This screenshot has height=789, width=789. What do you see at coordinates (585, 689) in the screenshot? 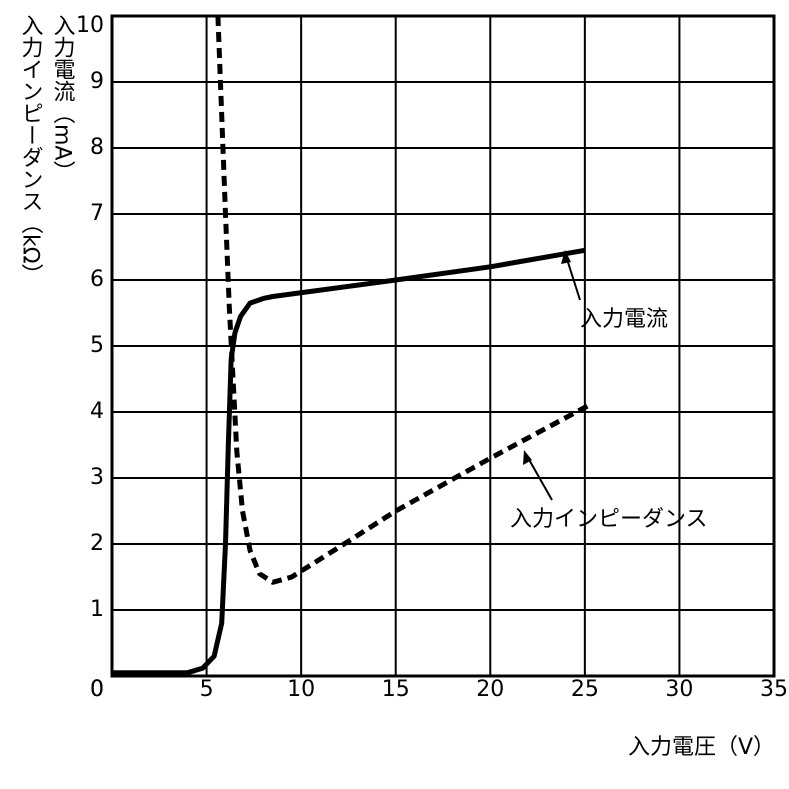
I see `x-tick-label: 25` at bounding box center [585, 689].